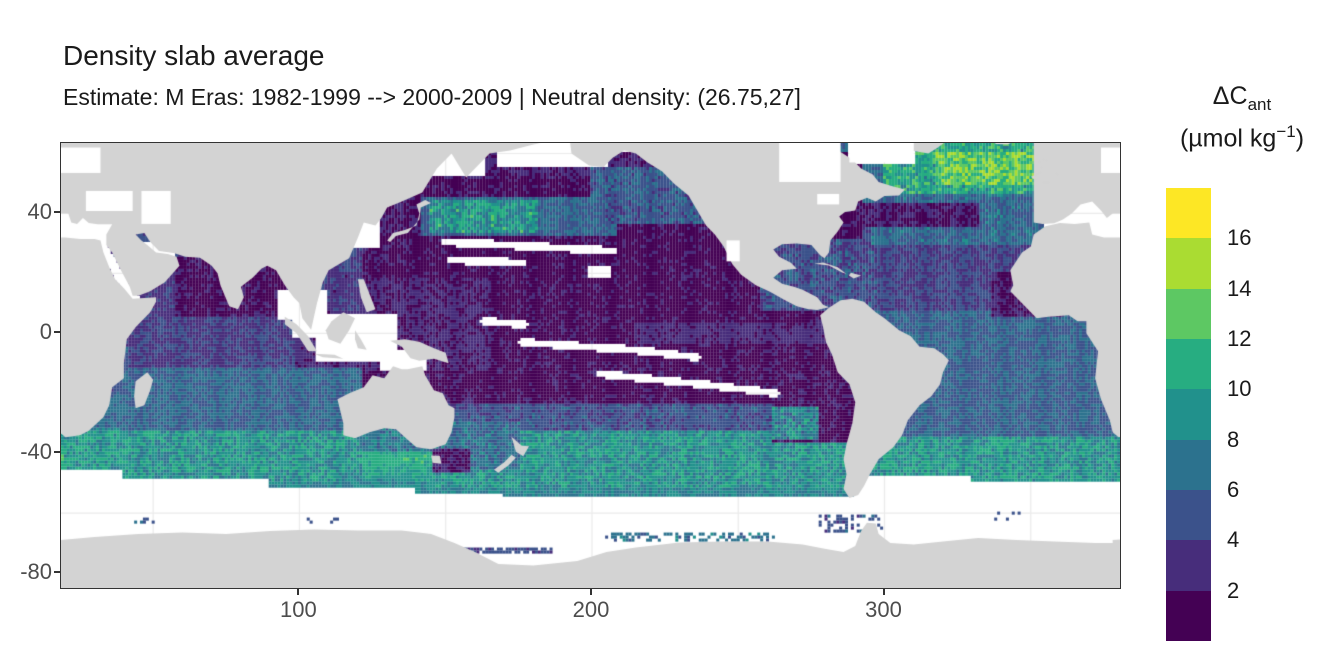 Image resolution: width=1344 pixels, height=672 pixels. I want to click on legend-colorbar, so click(1188, 414).